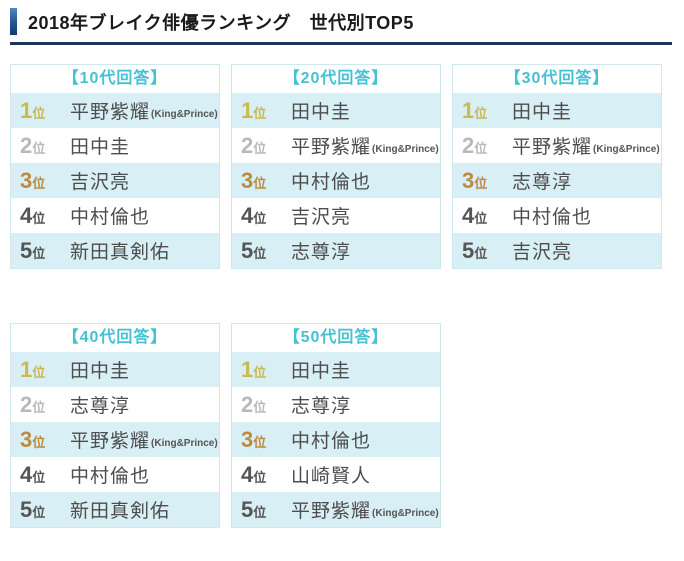 Image resolution: width=684 pixels, height=561 pixels. I want to click on rank-row: 5位 吉沢亮, so click(557, 250).